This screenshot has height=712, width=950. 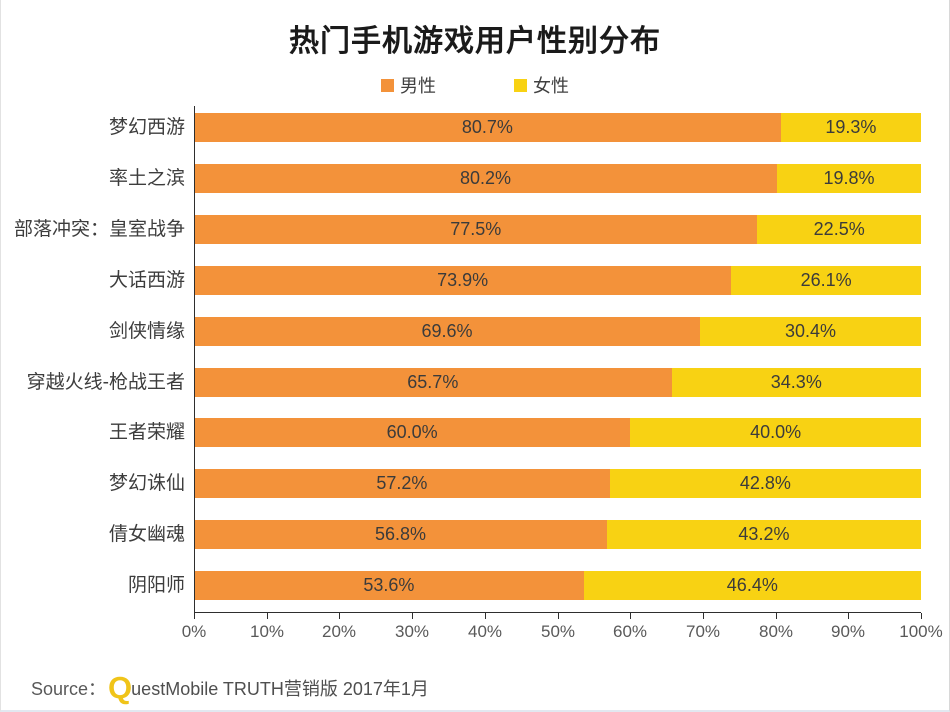 I want to click on male-bar-segment: 57.2%, so click(x=402, y=484).